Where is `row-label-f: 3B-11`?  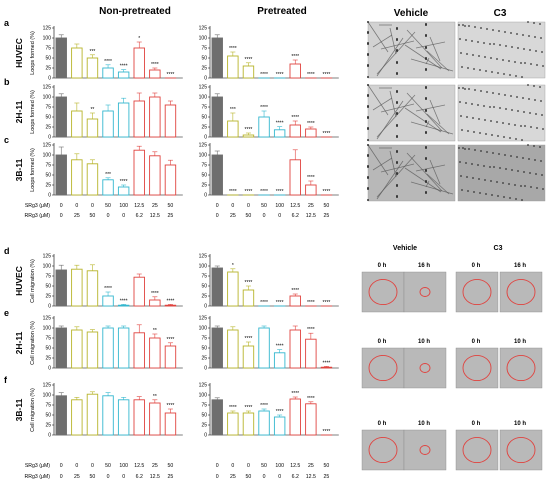 row-label-f: 3B-11 is located at coordinates (19, 409).